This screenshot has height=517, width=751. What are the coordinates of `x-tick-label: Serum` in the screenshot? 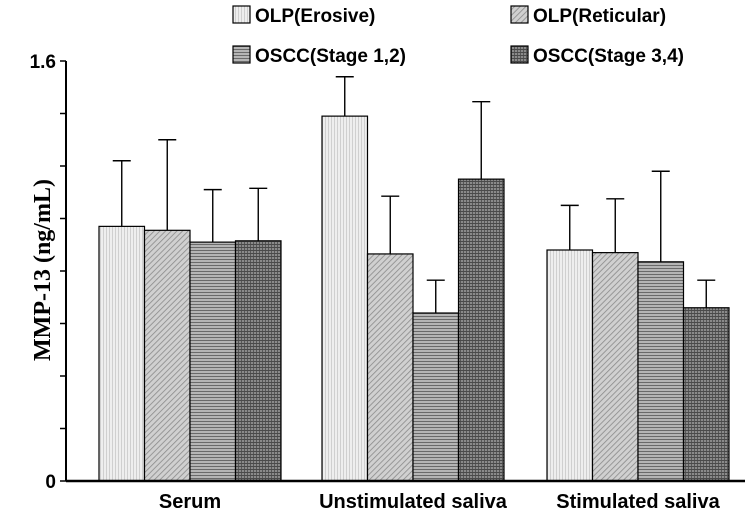 It's located at (190, 502).